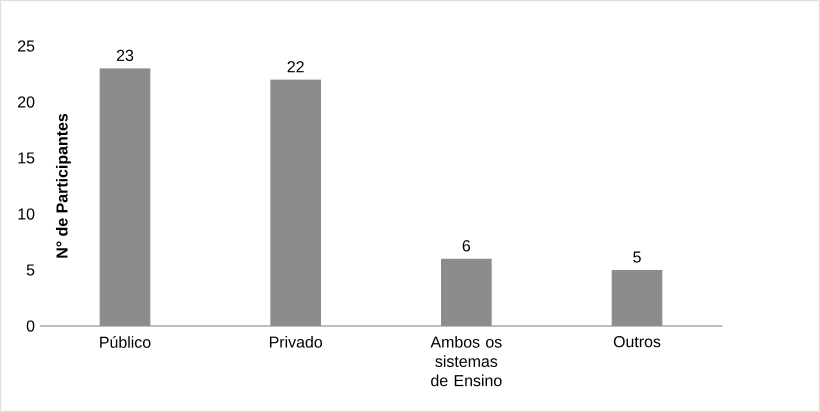  Describe the element at coordinates (26, 158) in the screenshot. I see `y-tick-label: 15` at that location.